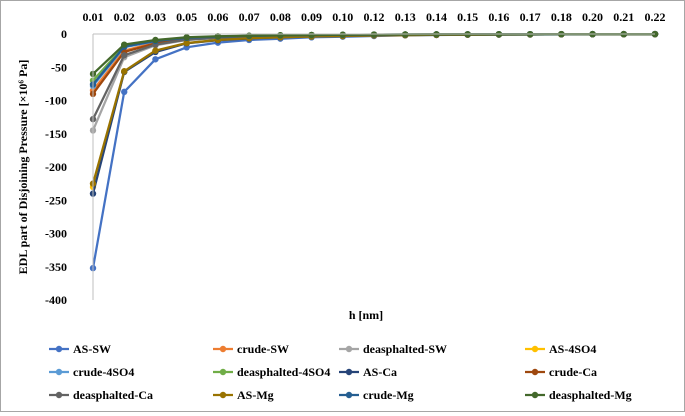 This screenshot has width=685, height=416. What do you see at coordinates (283, 372) in the screenshot?
I see `legend-label: deasphalted-4SO4` at bounding box center [283, 372].